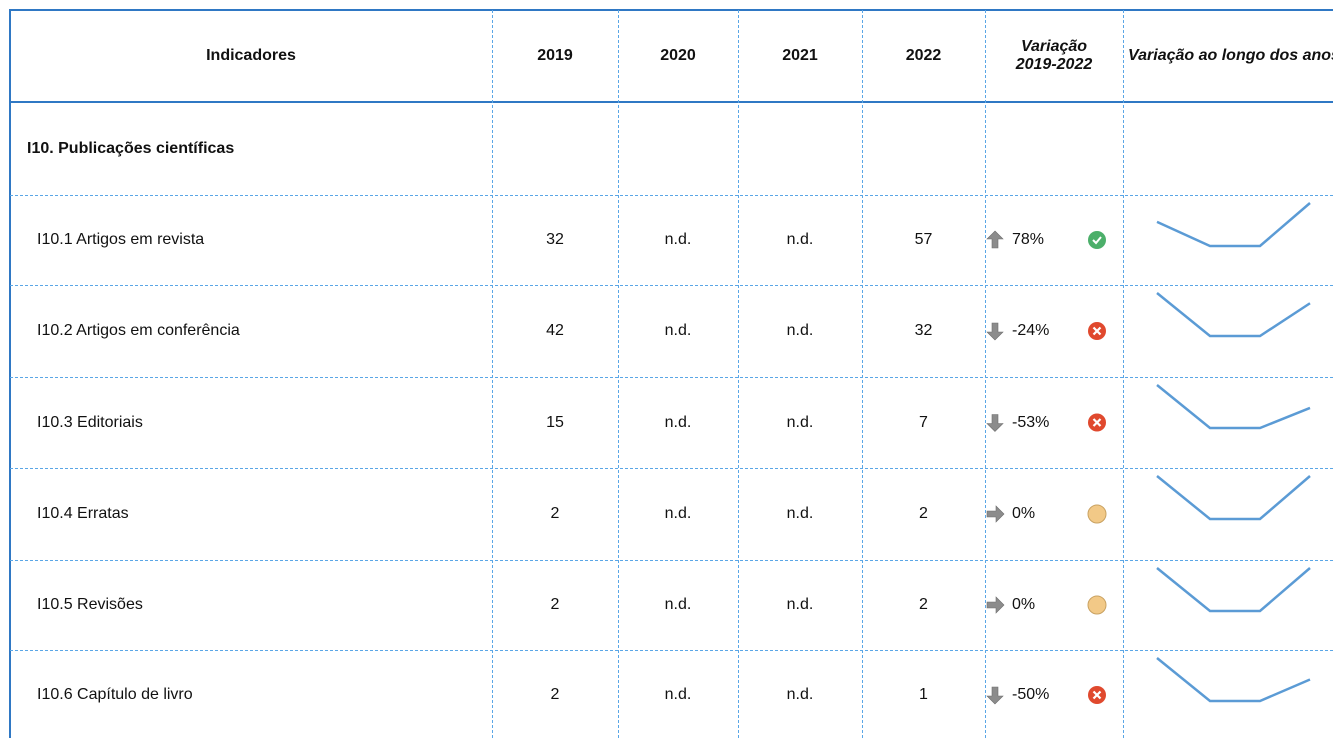 The height and width of the screenshot is (738, 1333). Describe the element at coordinates (1028, 239) in the screenshot. I see `variation-label: 78%` at that location.